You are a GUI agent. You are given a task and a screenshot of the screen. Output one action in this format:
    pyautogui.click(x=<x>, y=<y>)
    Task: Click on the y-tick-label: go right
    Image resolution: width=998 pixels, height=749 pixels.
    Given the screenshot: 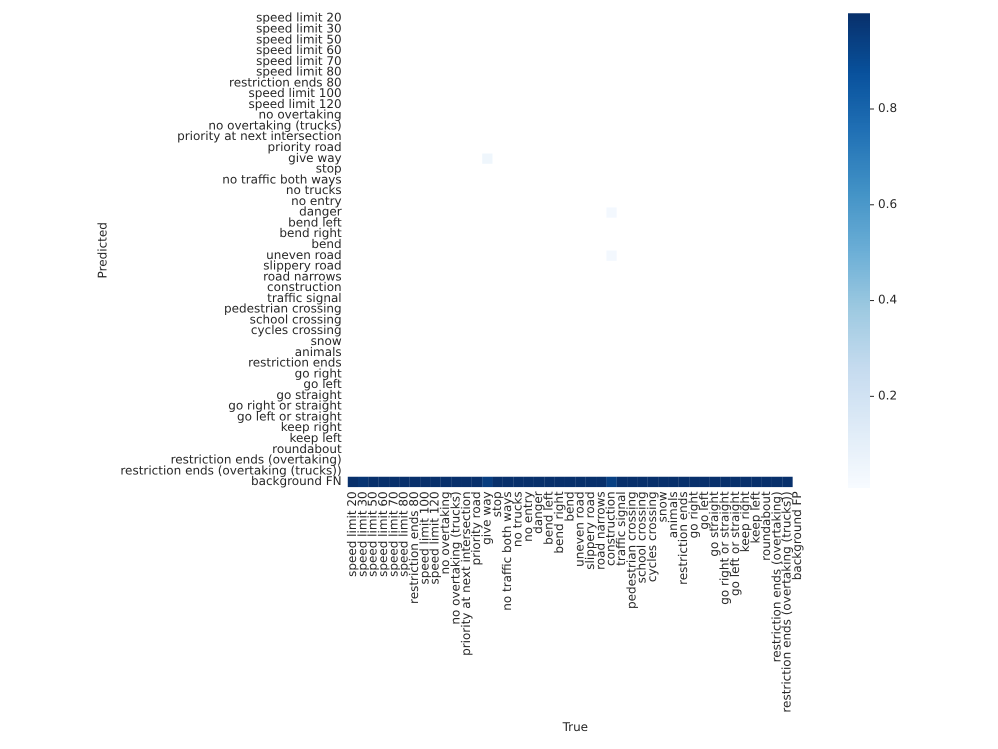 What is the action you would take?
    pyautogui.click(x=318, y=373)
    